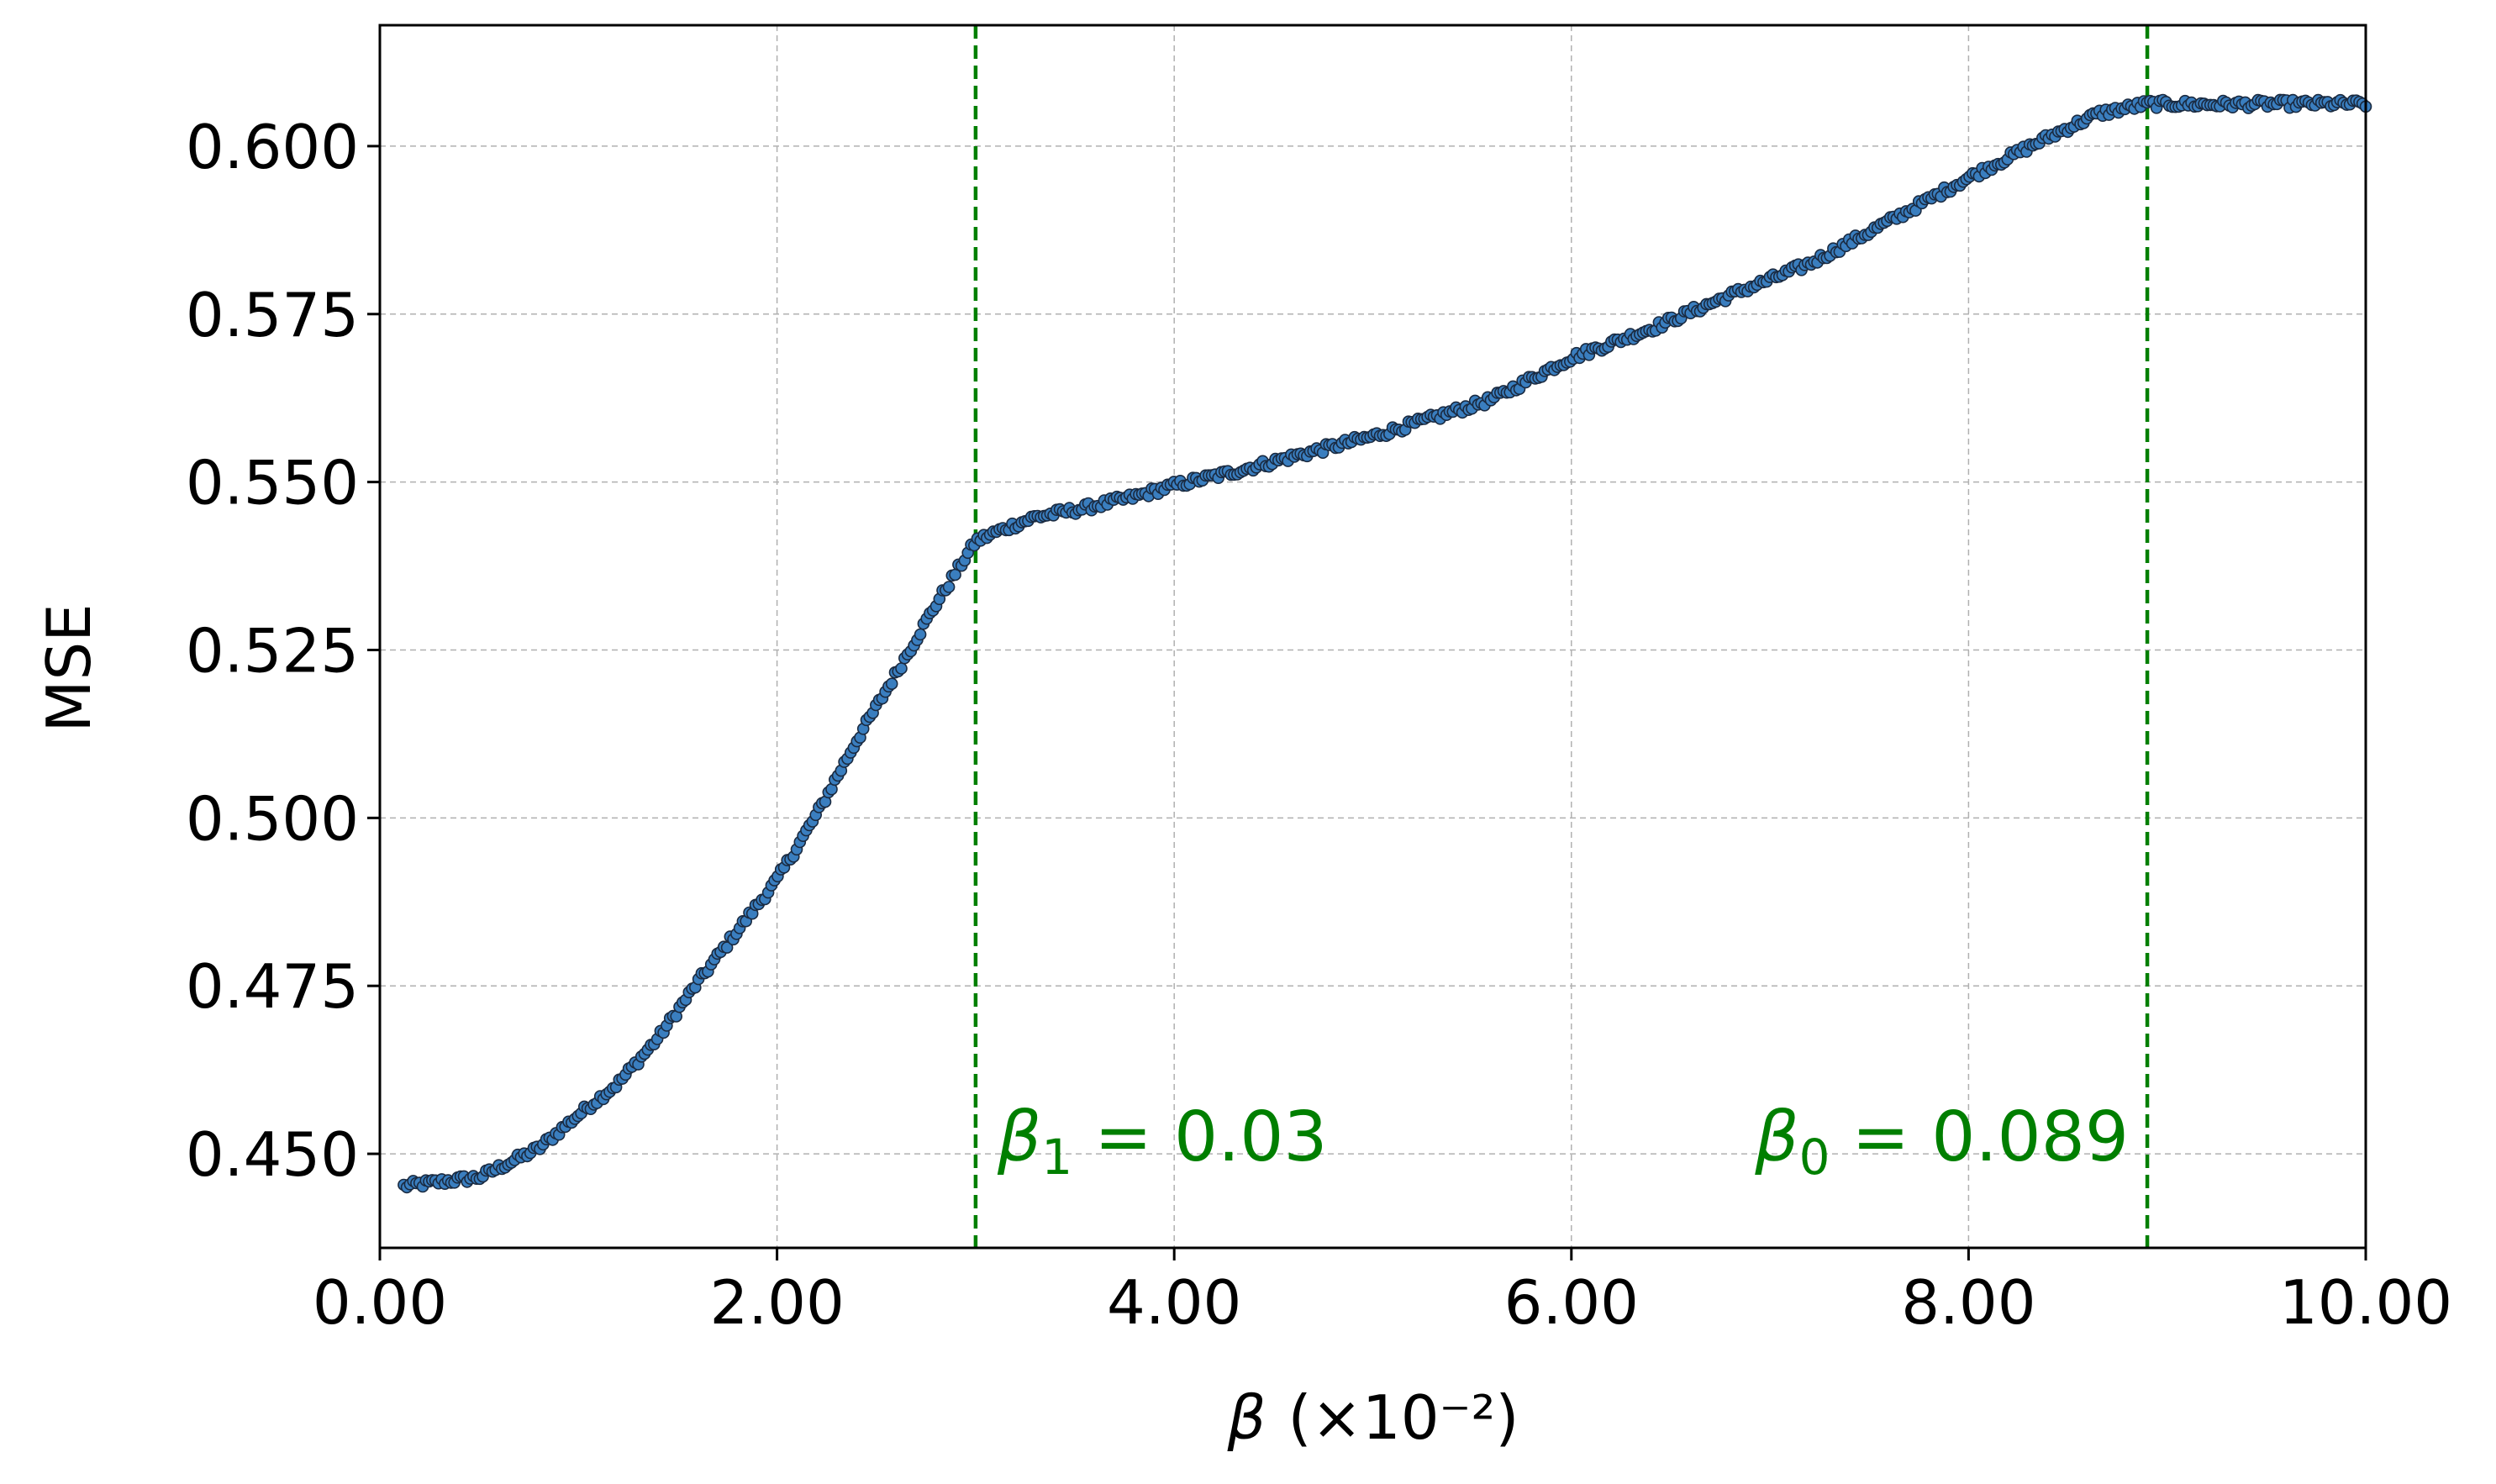 The width and height of the screenshot is (2496, 1484). What do you see at coordinates (272, 147) in the screenshot?
I see `y-tick-label: 0.600` at bounding box center [272, 147].